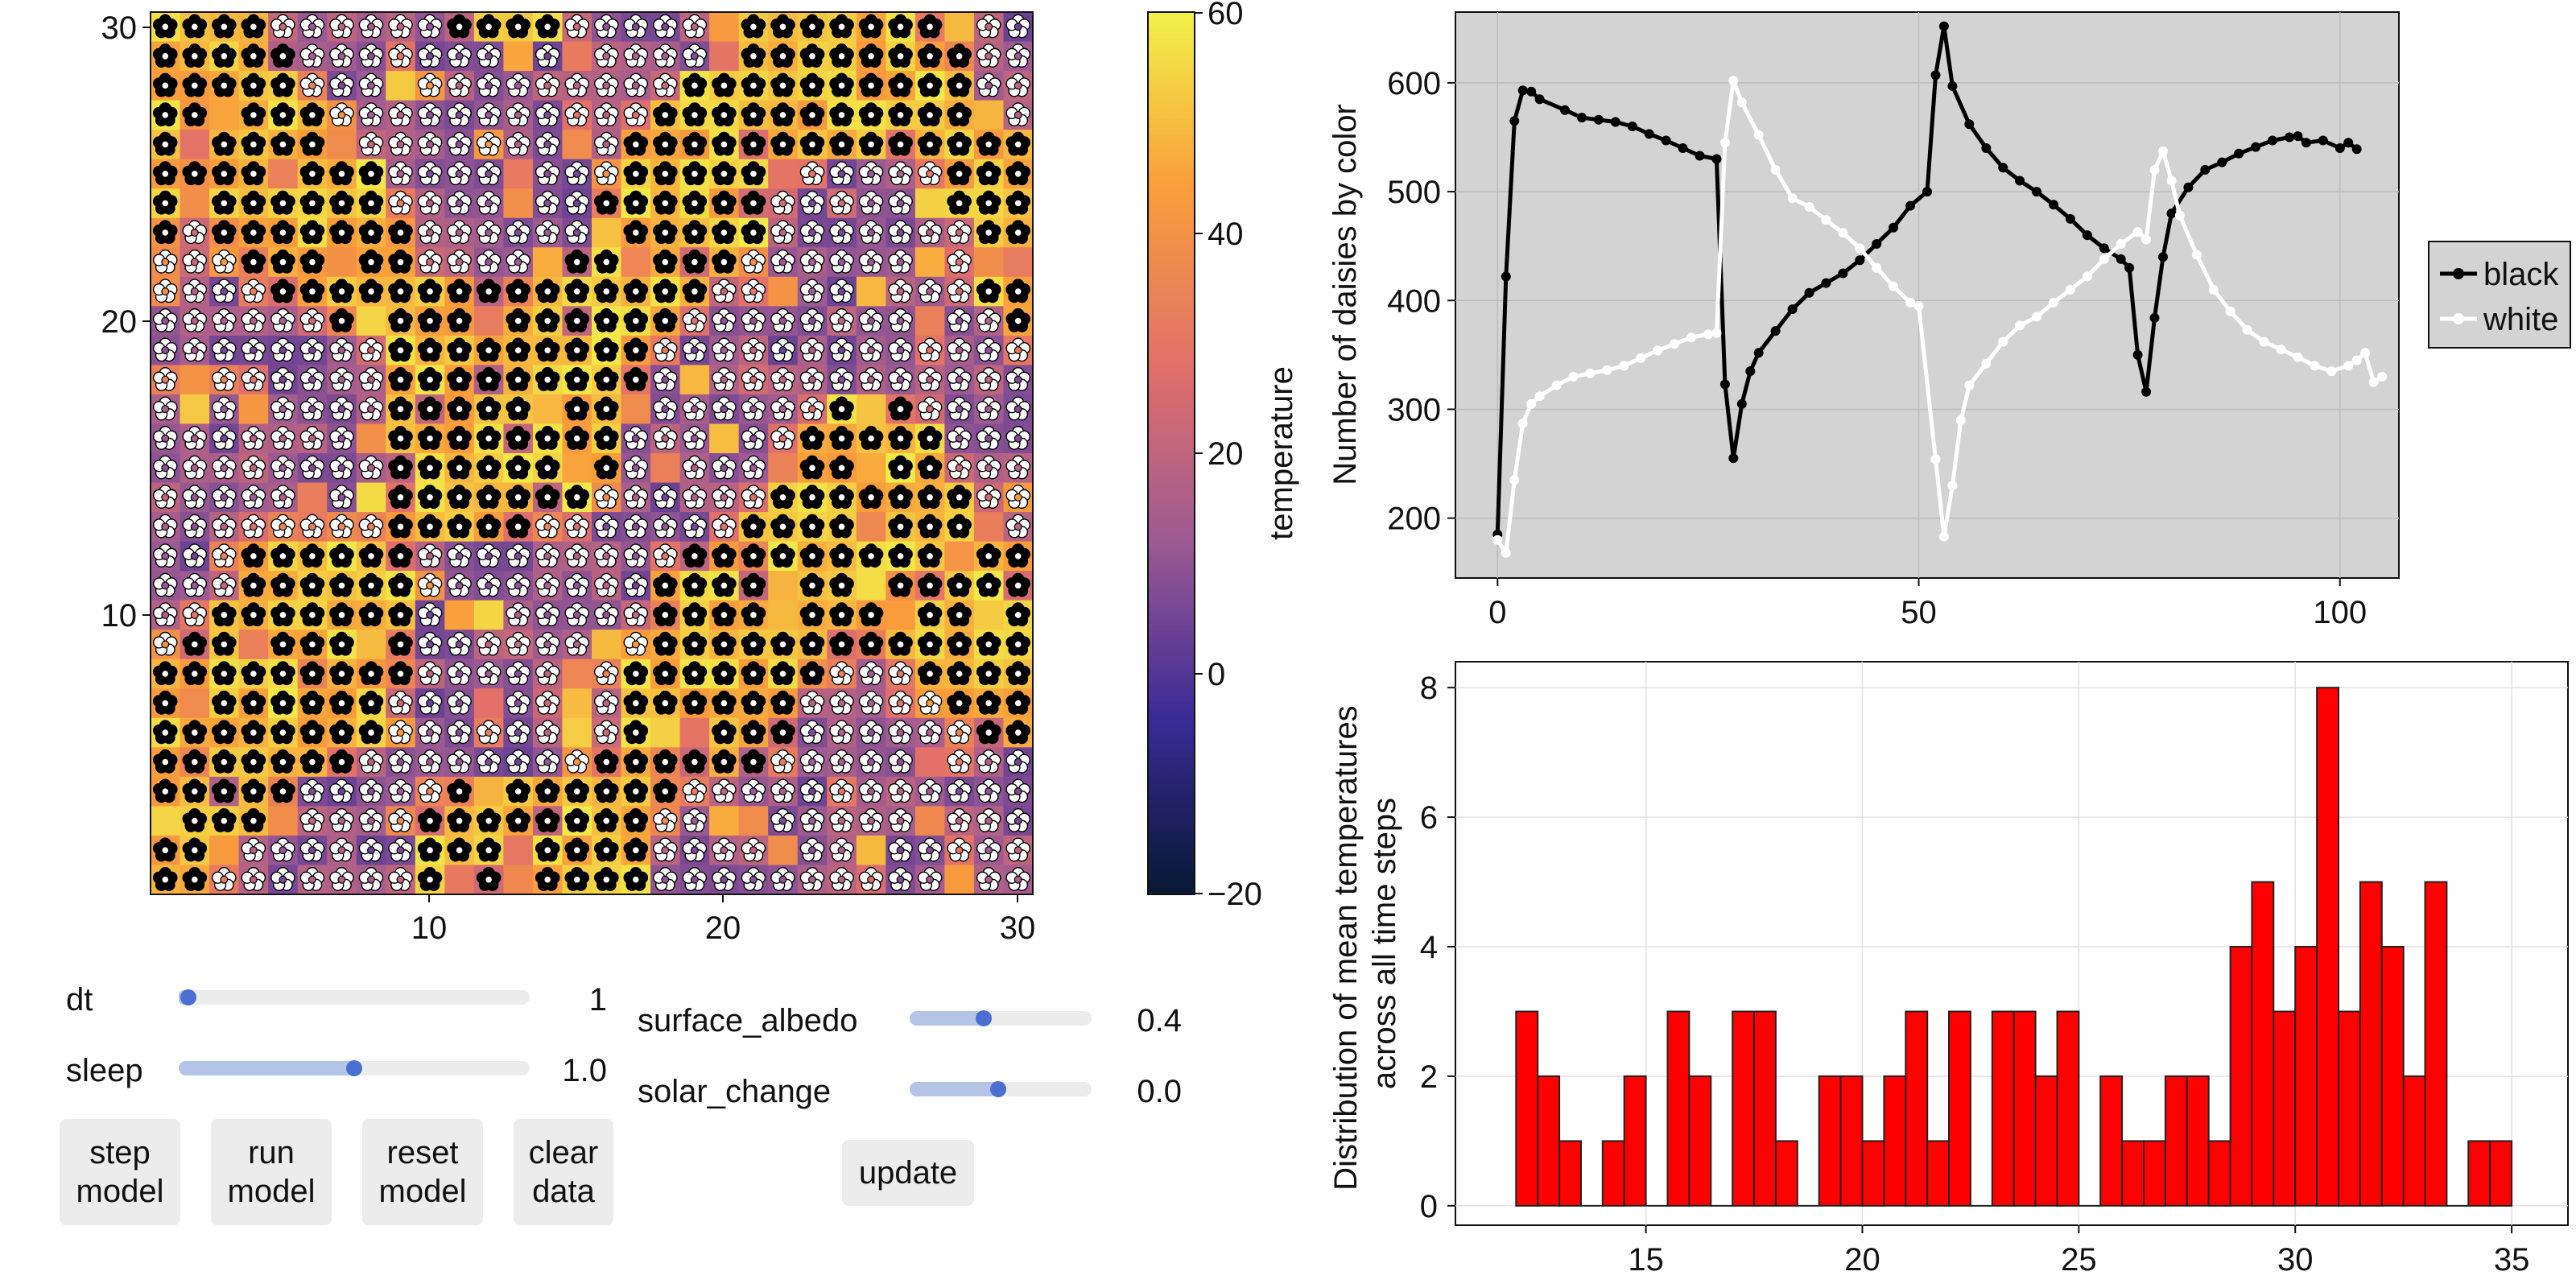 Image resolution: width=2576 pixels, height=1288 pixels. Describe the element at coordinates (119, 322) in the screenshot. I see `heatmap-y-tick: 20` at that location.